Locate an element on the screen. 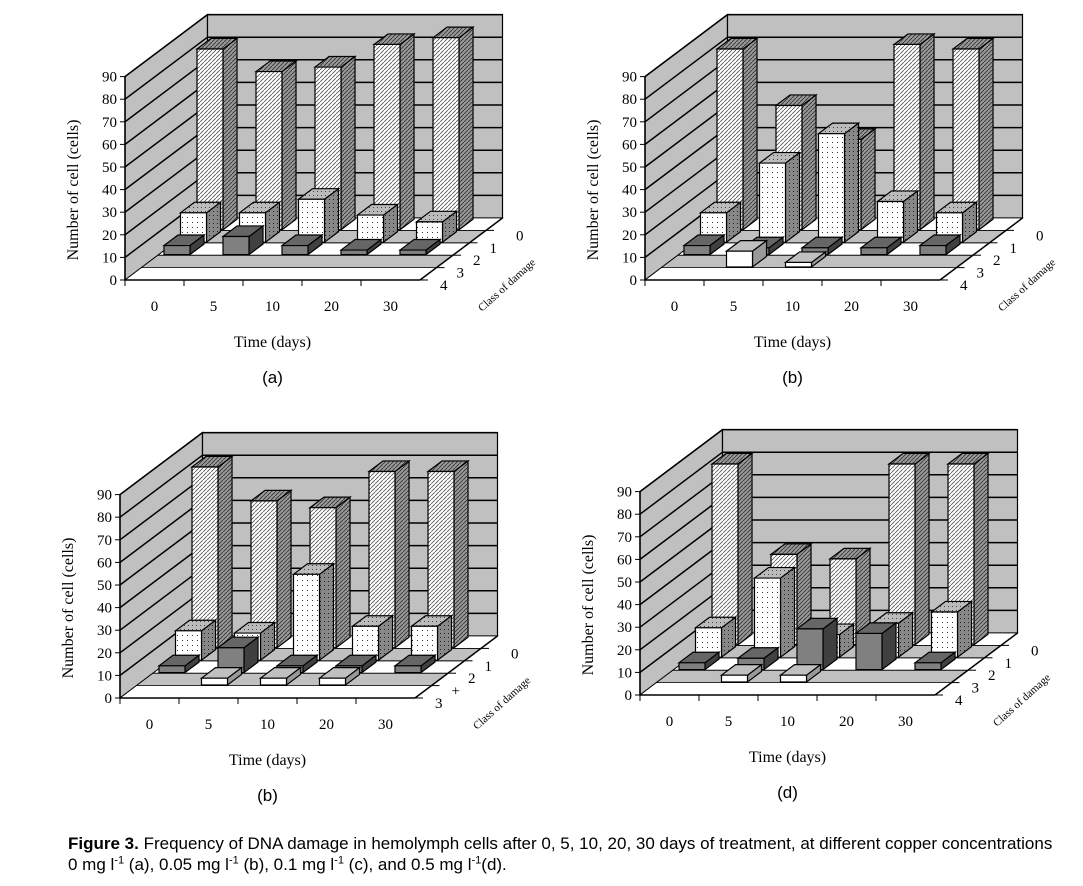  caption-label: Figure 3. is located at coordinates (103, 843).